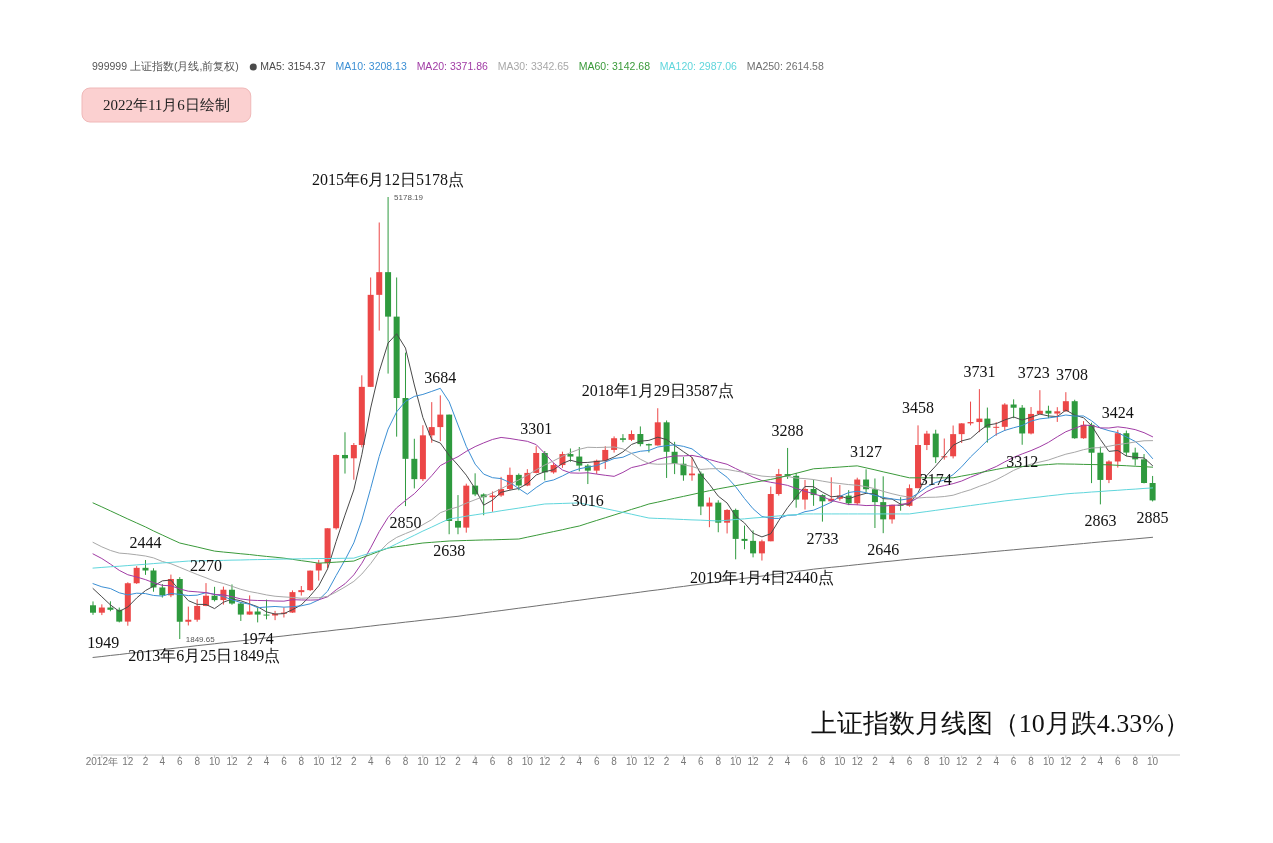 The width and height of the screenshot is (1273, 843). I want to click on annotation: 3424, so click(1117, 412).